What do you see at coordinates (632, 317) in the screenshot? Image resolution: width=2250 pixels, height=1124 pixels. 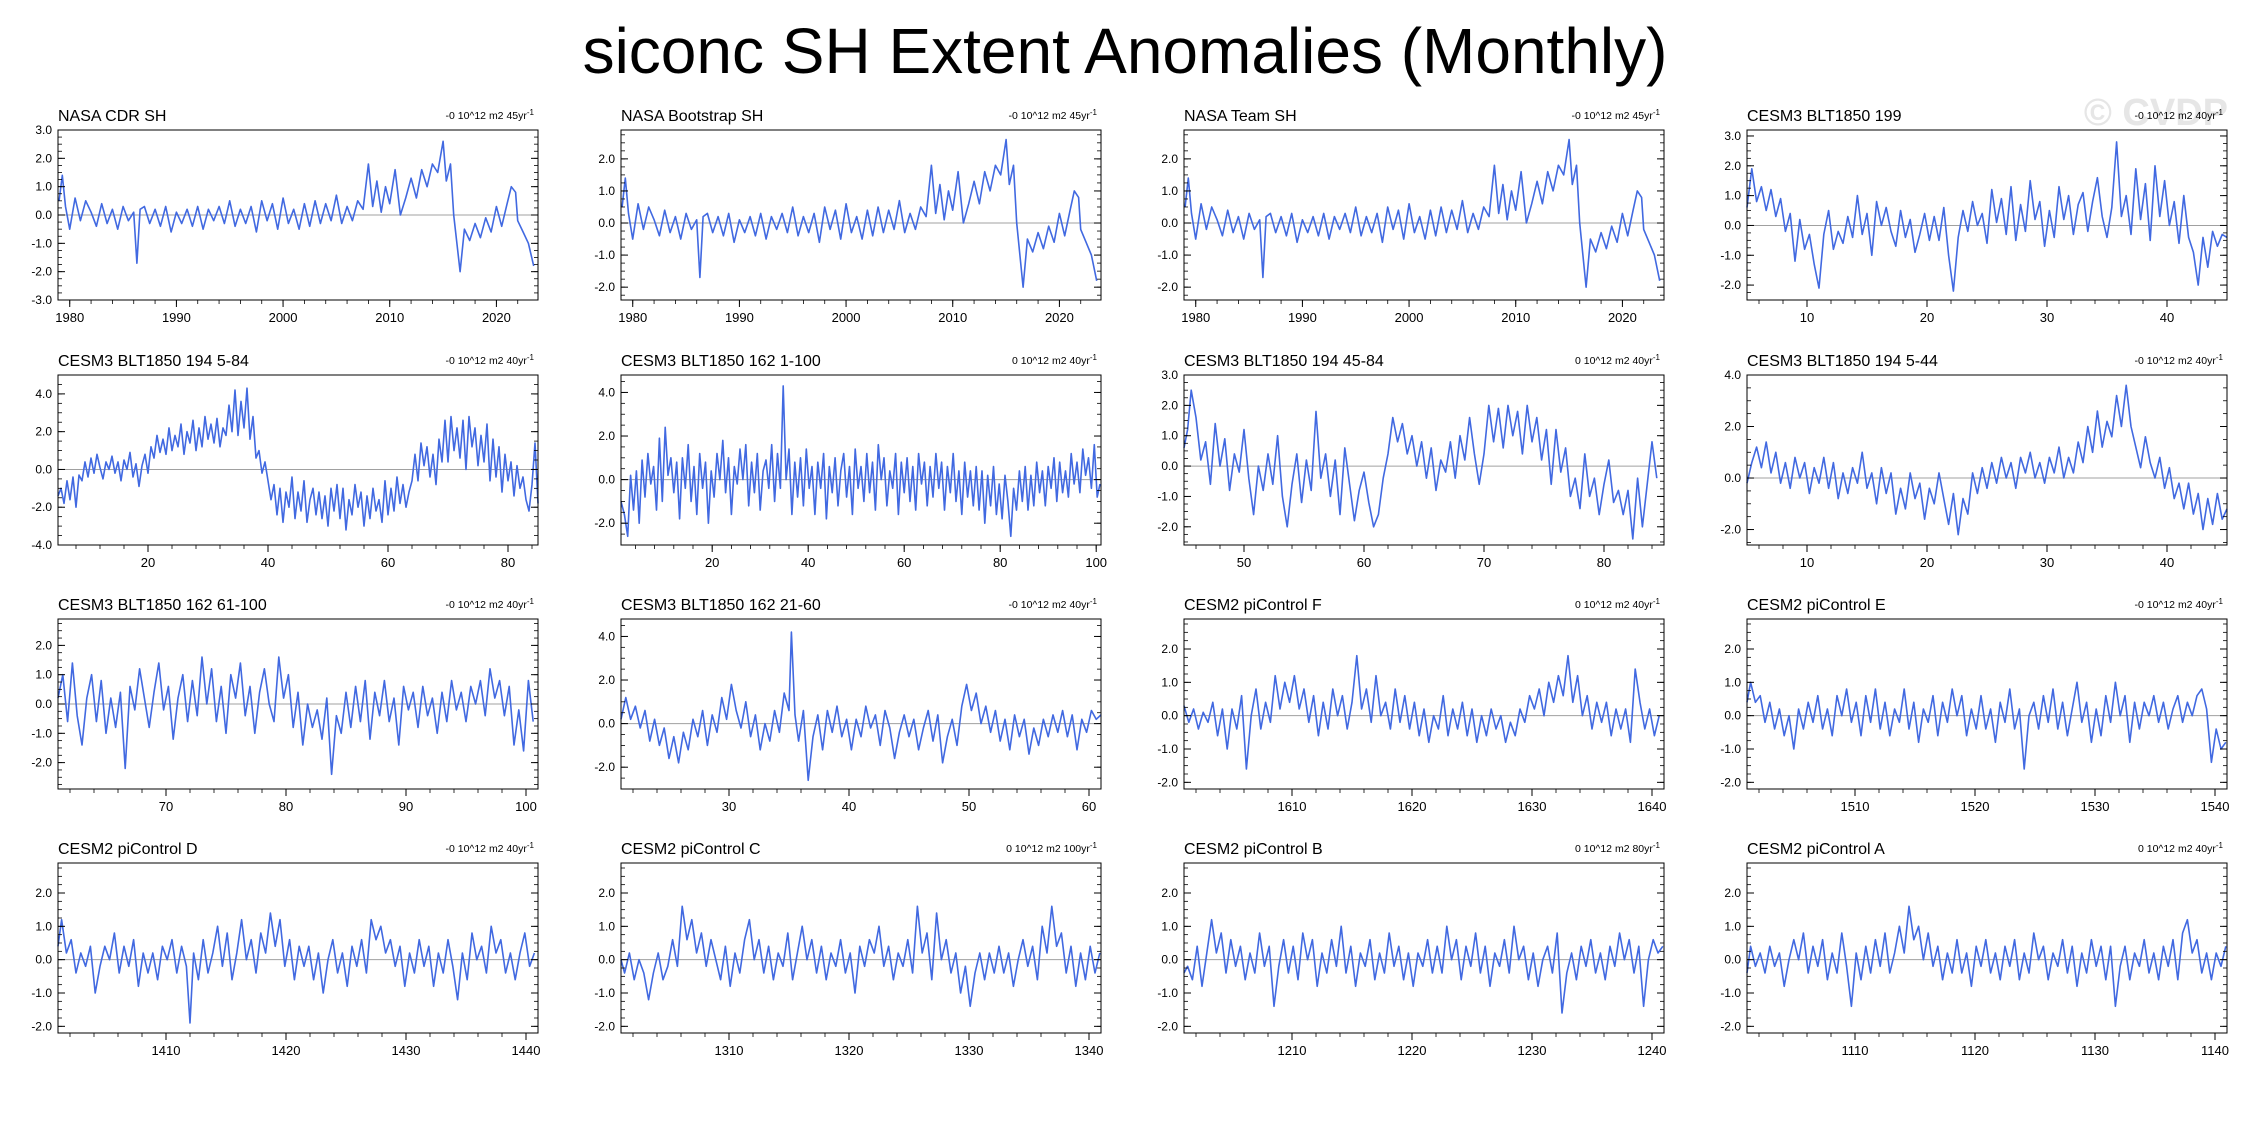 I see `x-tick-label: 1980` at bounding box center [632, 317].